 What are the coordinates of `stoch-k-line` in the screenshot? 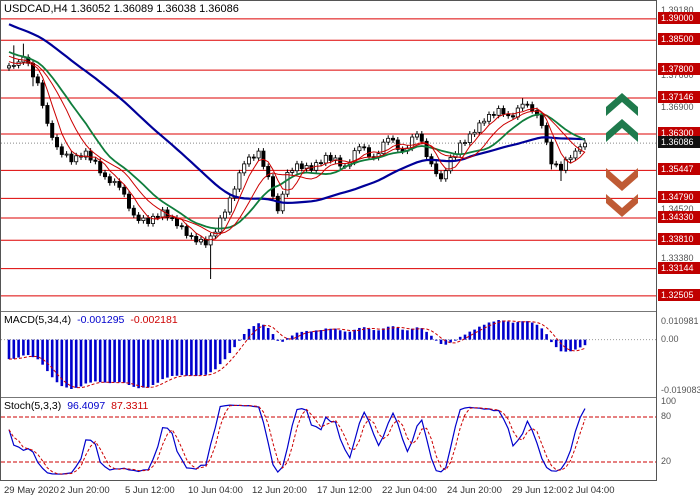 It's located at (297, 439).